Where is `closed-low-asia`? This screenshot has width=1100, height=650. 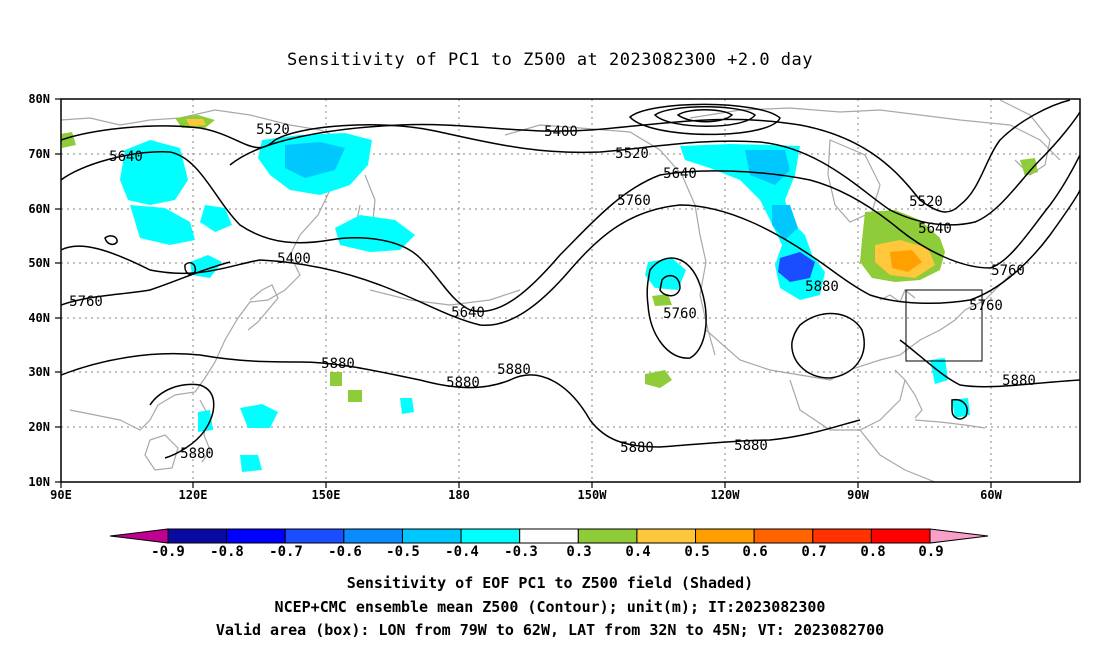
closed-low-asia is located at coordinates (111, 240).